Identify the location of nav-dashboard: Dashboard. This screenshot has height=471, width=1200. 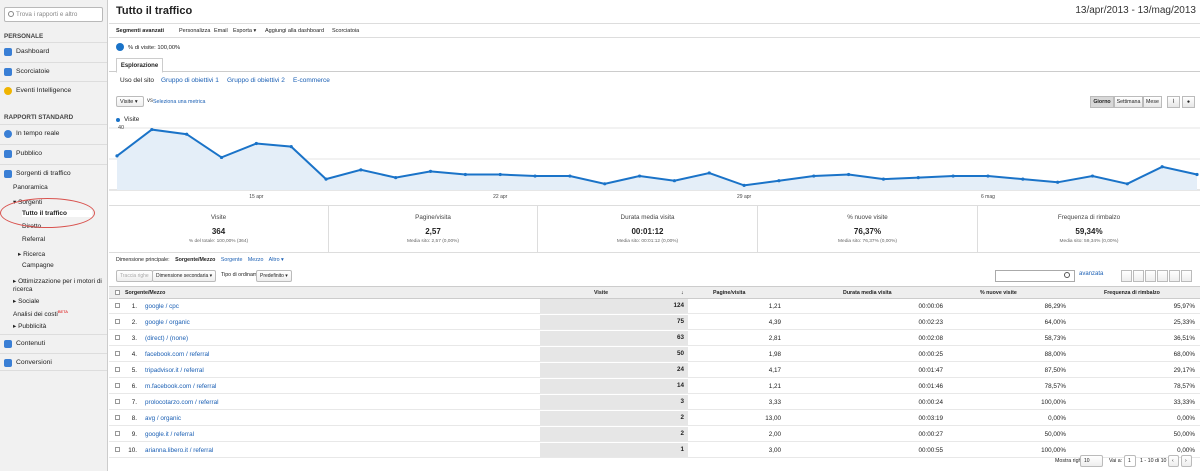
(53, 51).